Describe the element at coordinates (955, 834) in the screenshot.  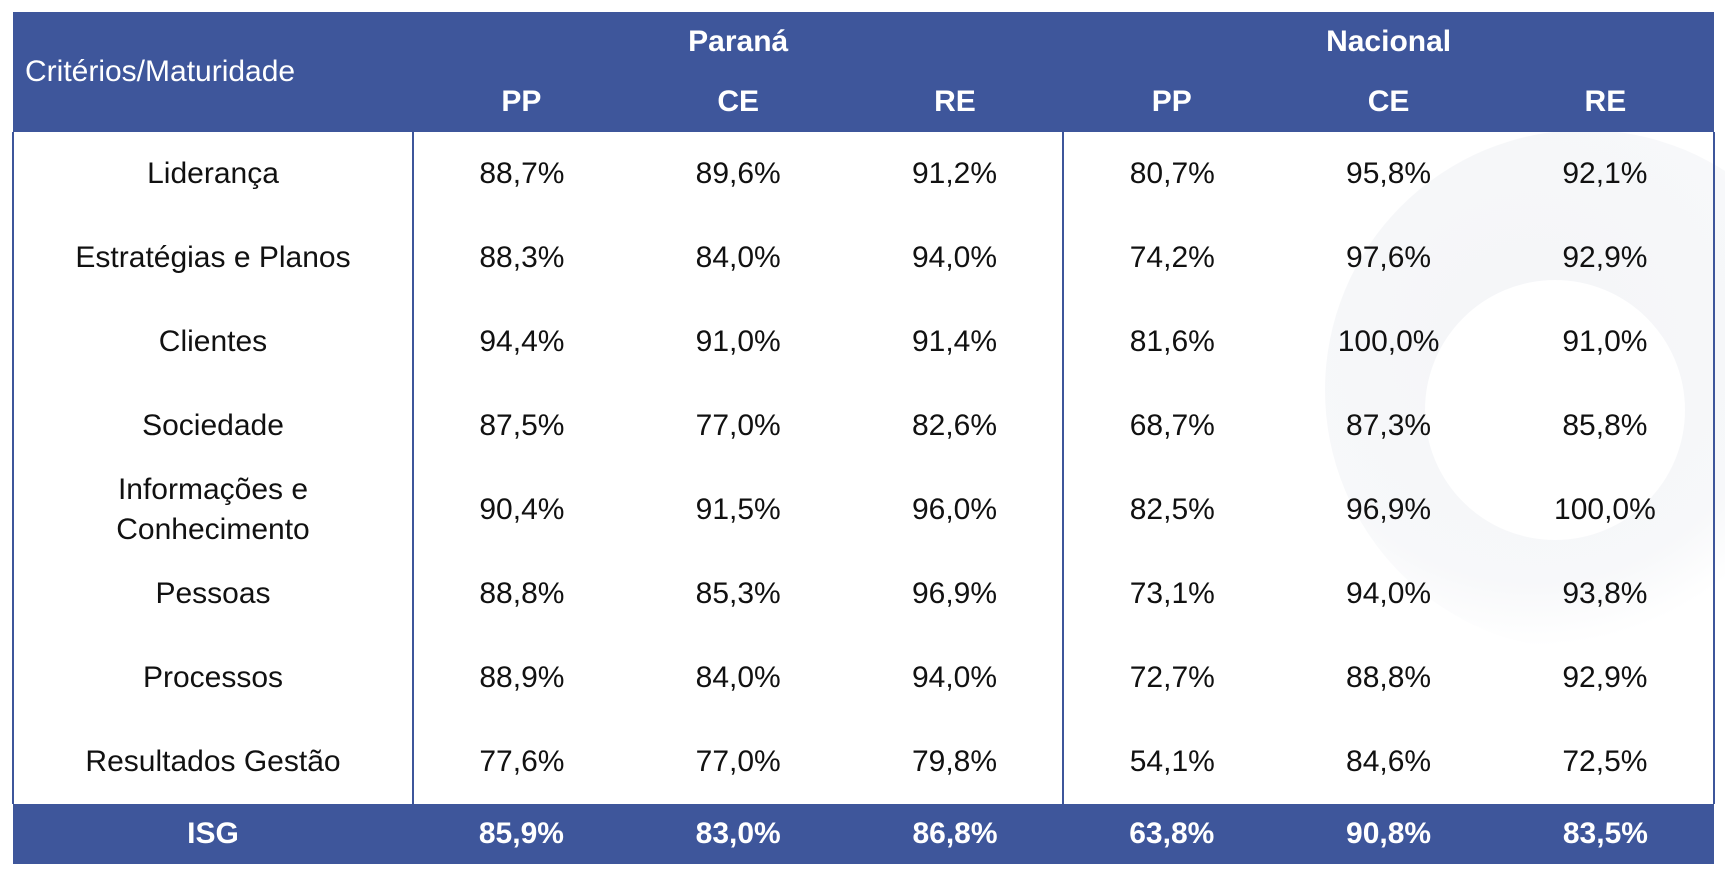
I see `total-cell: 86,8%` at that location.